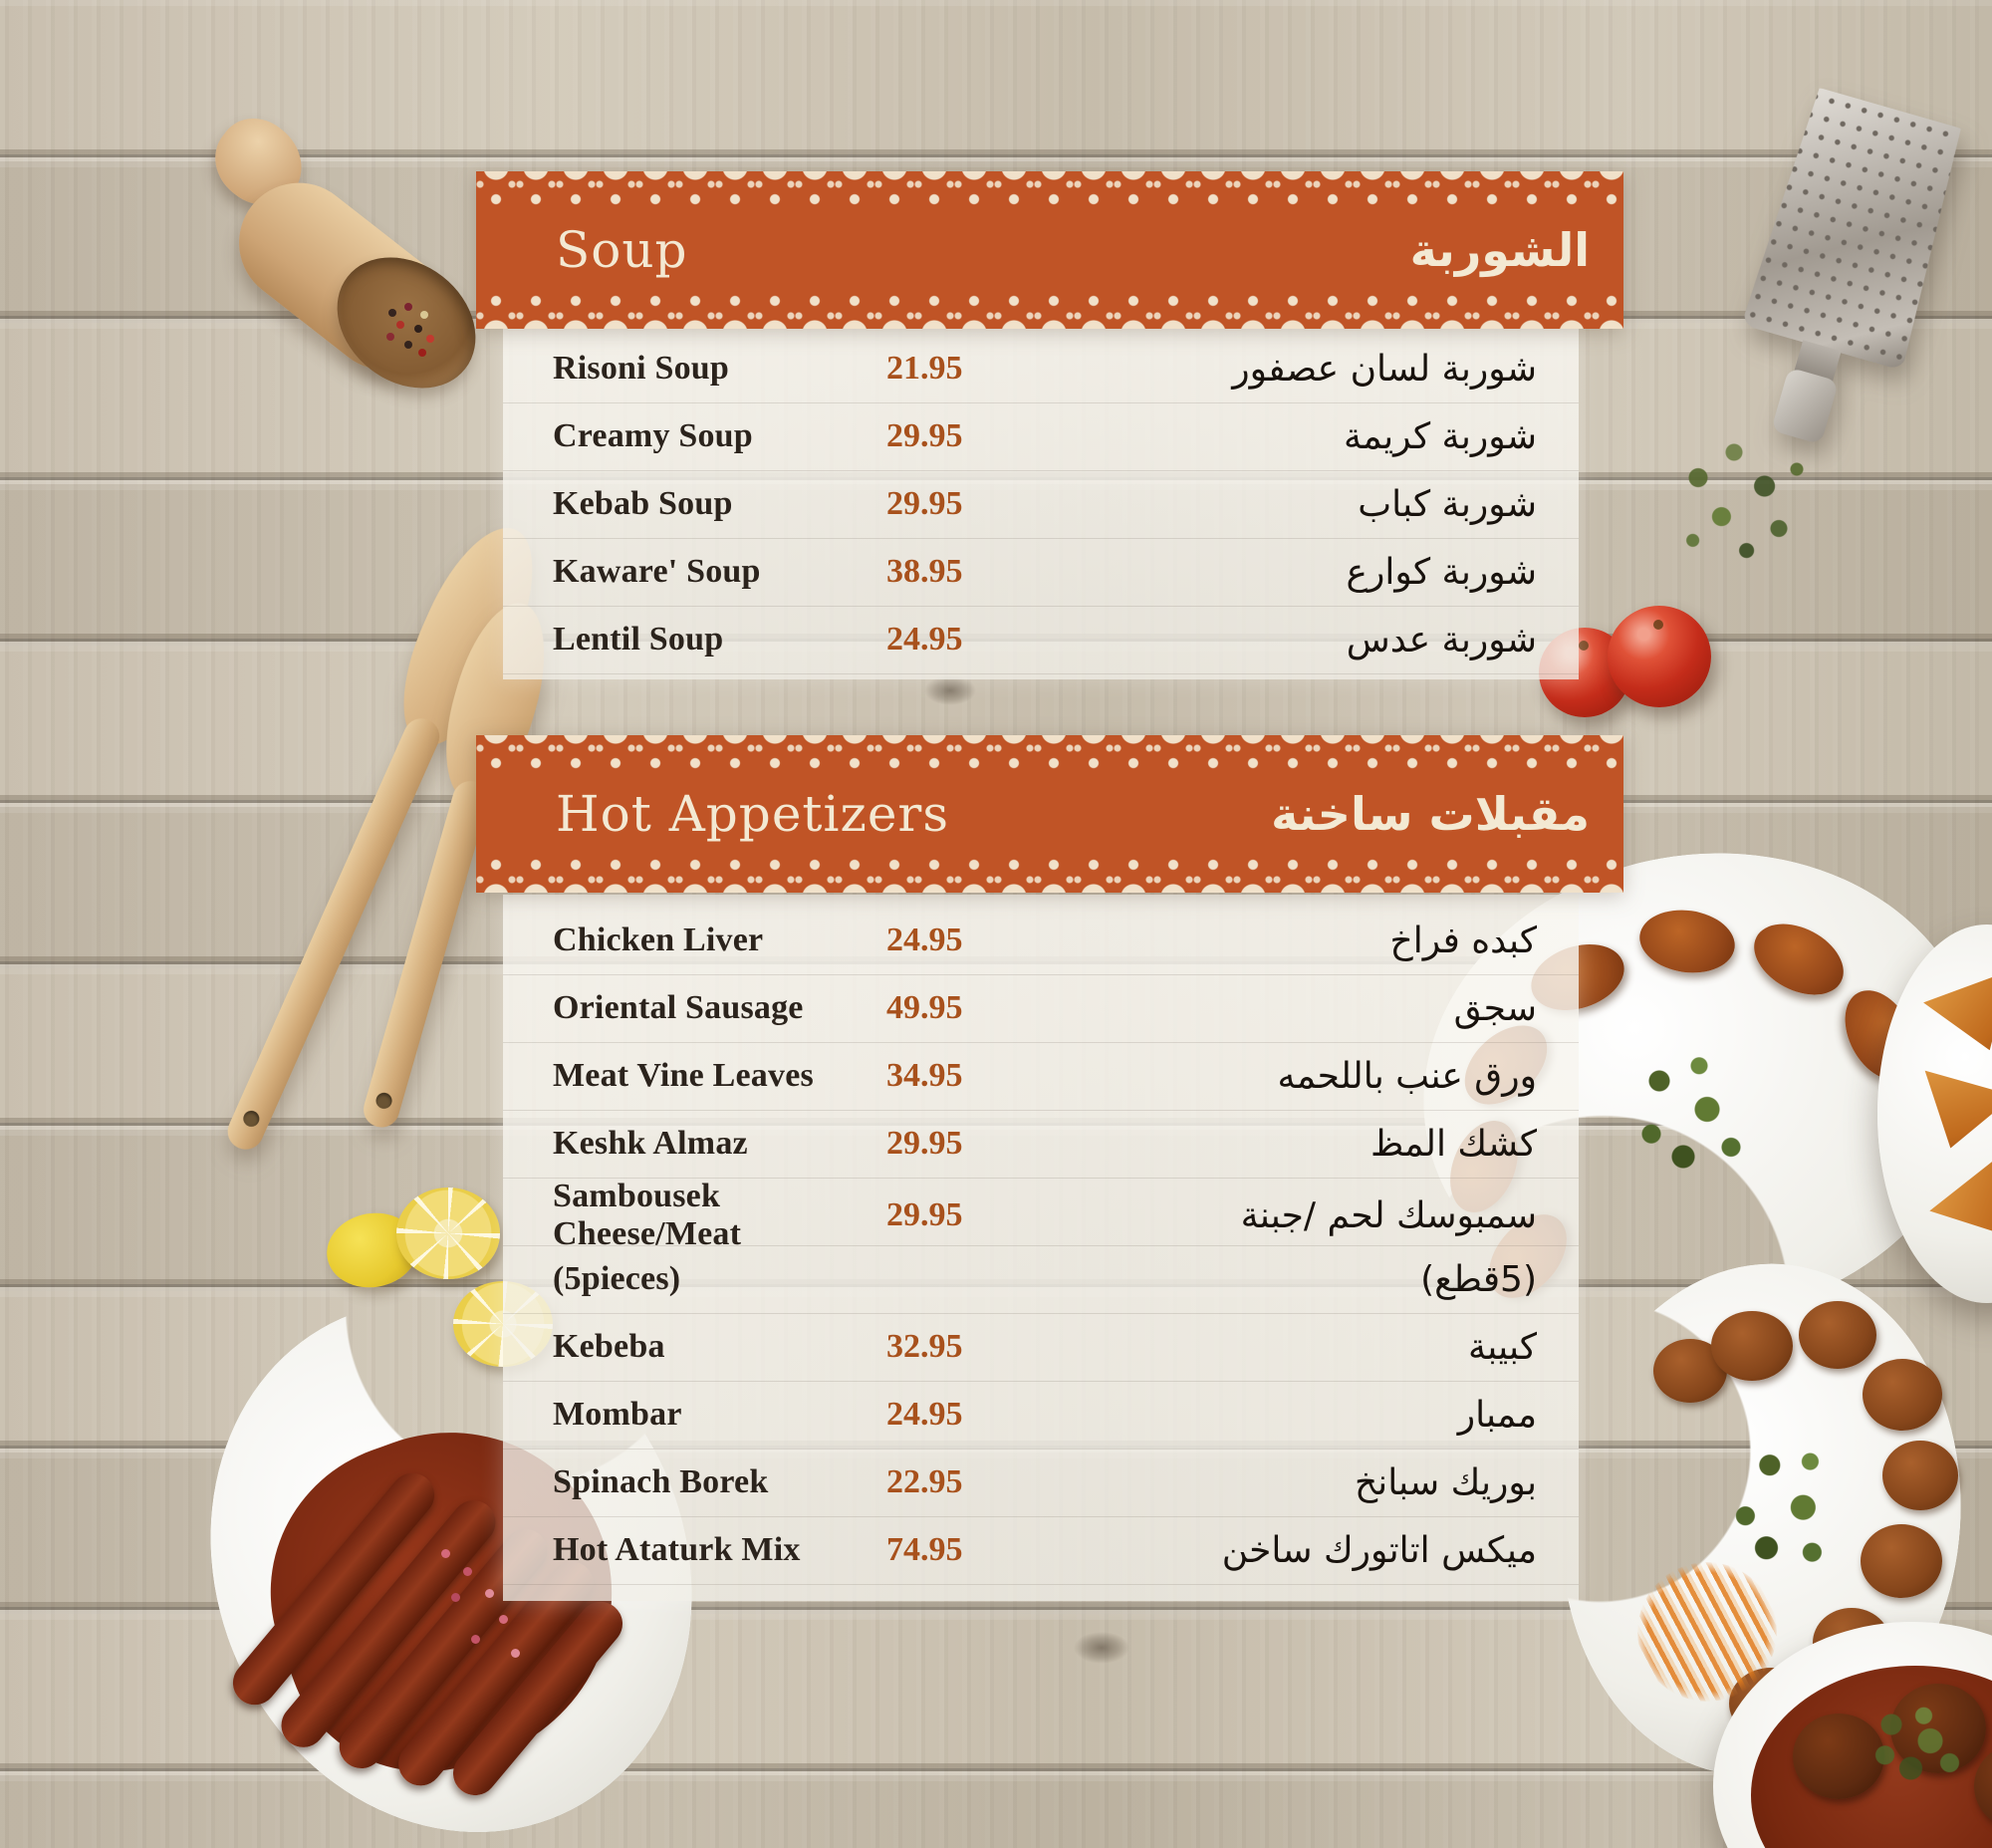  I want to click on section-title-en: Hot Appetizers, so click(752, 814).